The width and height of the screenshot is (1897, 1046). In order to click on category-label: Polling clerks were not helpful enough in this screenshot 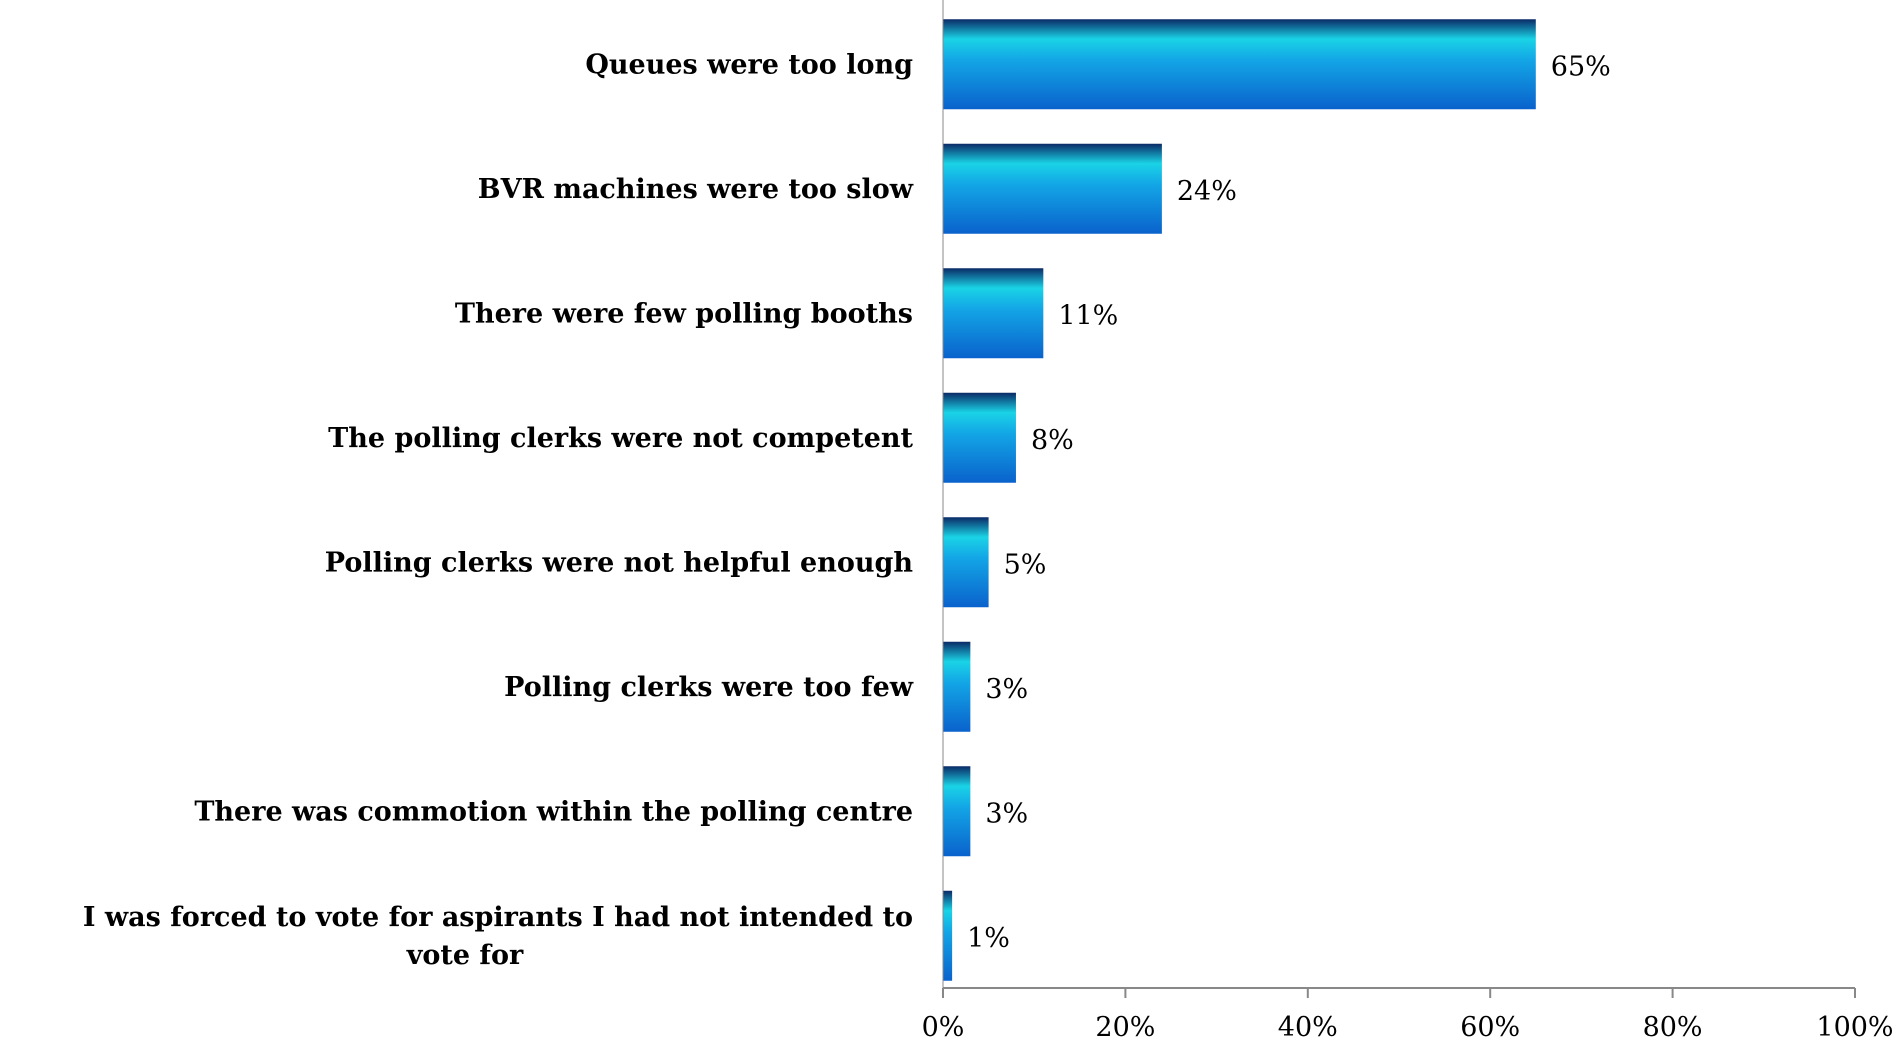, I will do `click(619, 562)`.